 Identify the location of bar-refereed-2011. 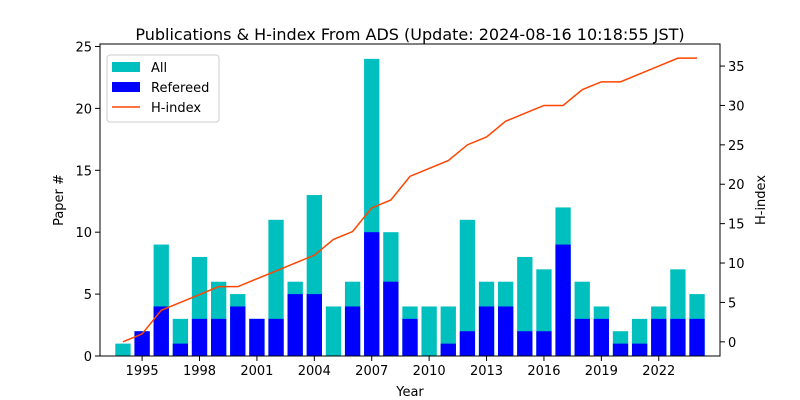
(448, 349).